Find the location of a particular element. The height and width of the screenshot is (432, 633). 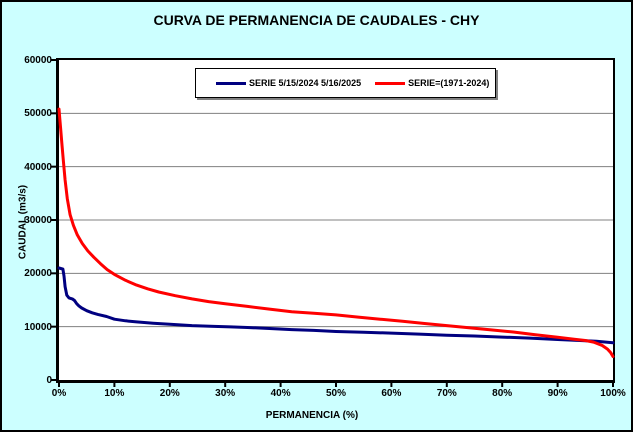

legend-entry-serie-2024-2025: SERIE 5/15/2024 5/16/2025 is located at coordinates (288, 83).